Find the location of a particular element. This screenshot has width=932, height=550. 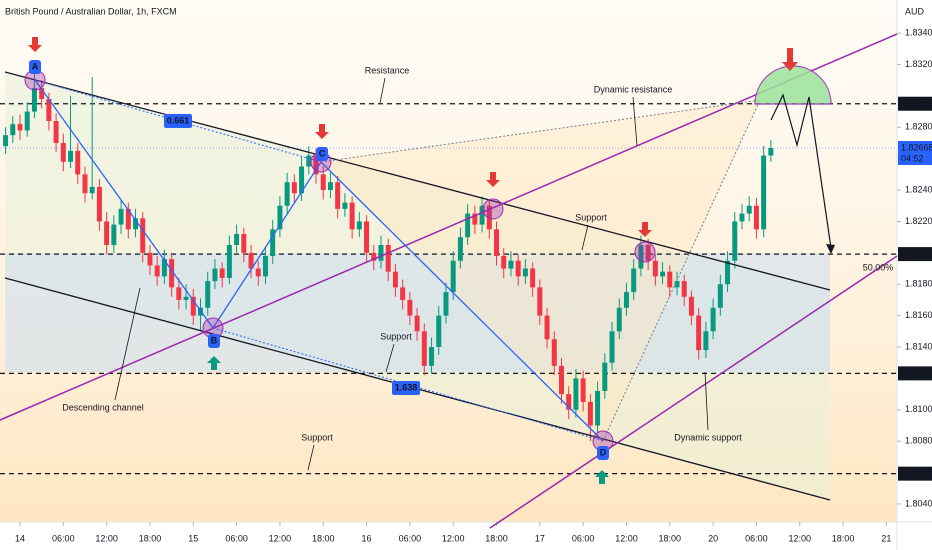

annotation: Descending channel is located at coordinates (103, 407).